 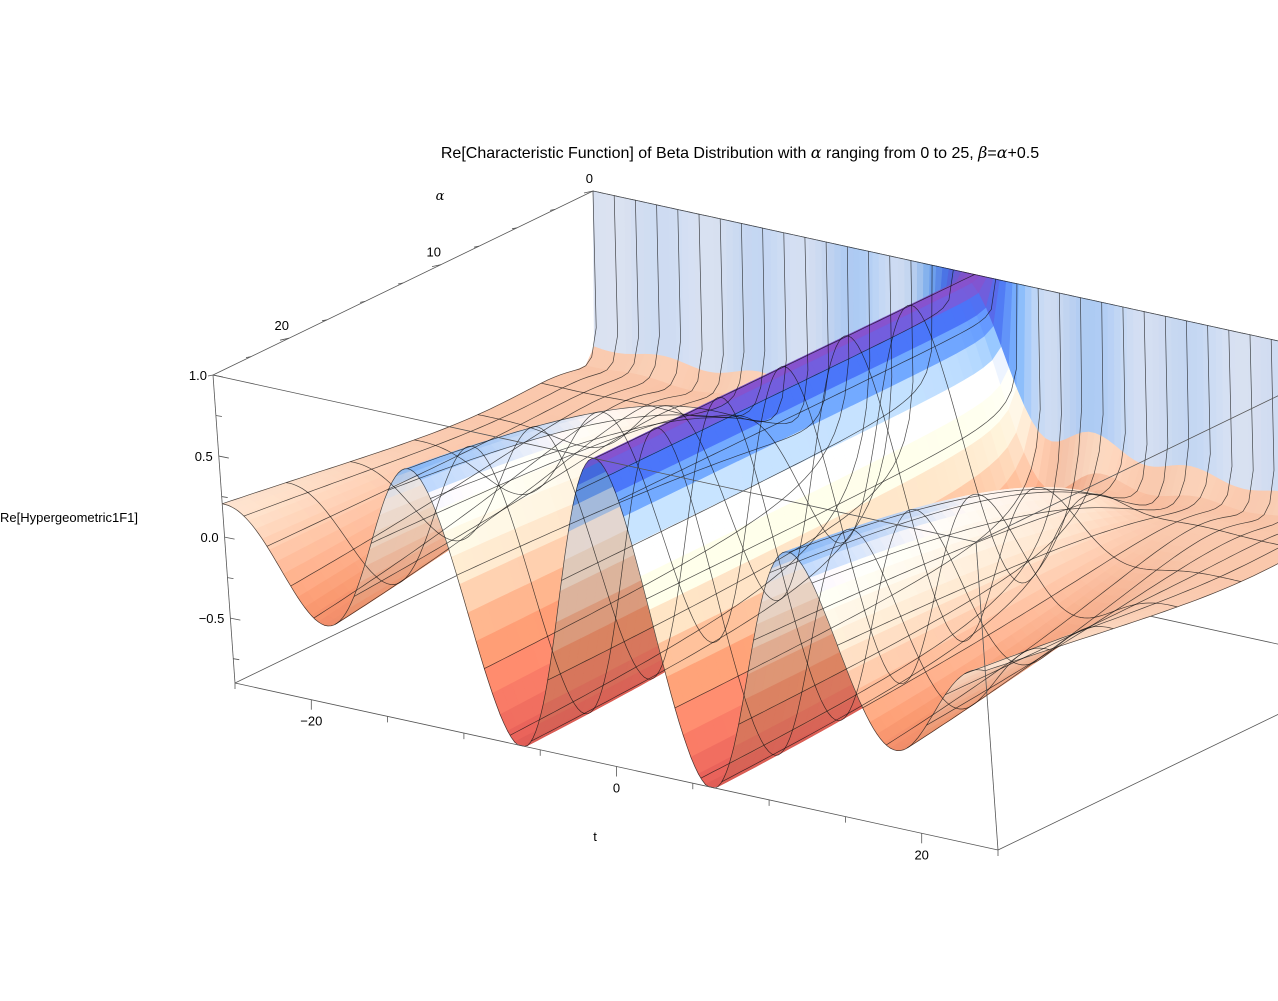 I want to click on title-alpha-symbol-2: α, so click(x=1002, y=152).